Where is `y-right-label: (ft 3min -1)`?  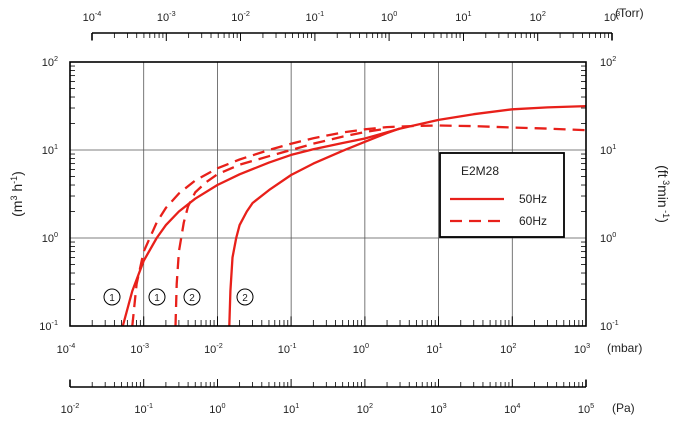 y-right-label: (ft 3min -1) is located at coordinates (663, 194).